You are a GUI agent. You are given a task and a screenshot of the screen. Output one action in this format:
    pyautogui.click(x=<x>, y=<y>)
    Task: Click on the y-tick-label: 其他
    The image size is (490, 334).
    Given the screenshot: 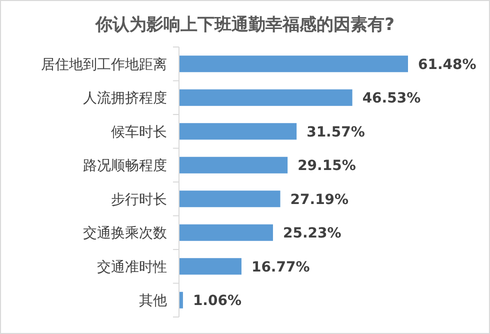 What is the action you would take?
    pyautogui.click(x=153, y=301)
    